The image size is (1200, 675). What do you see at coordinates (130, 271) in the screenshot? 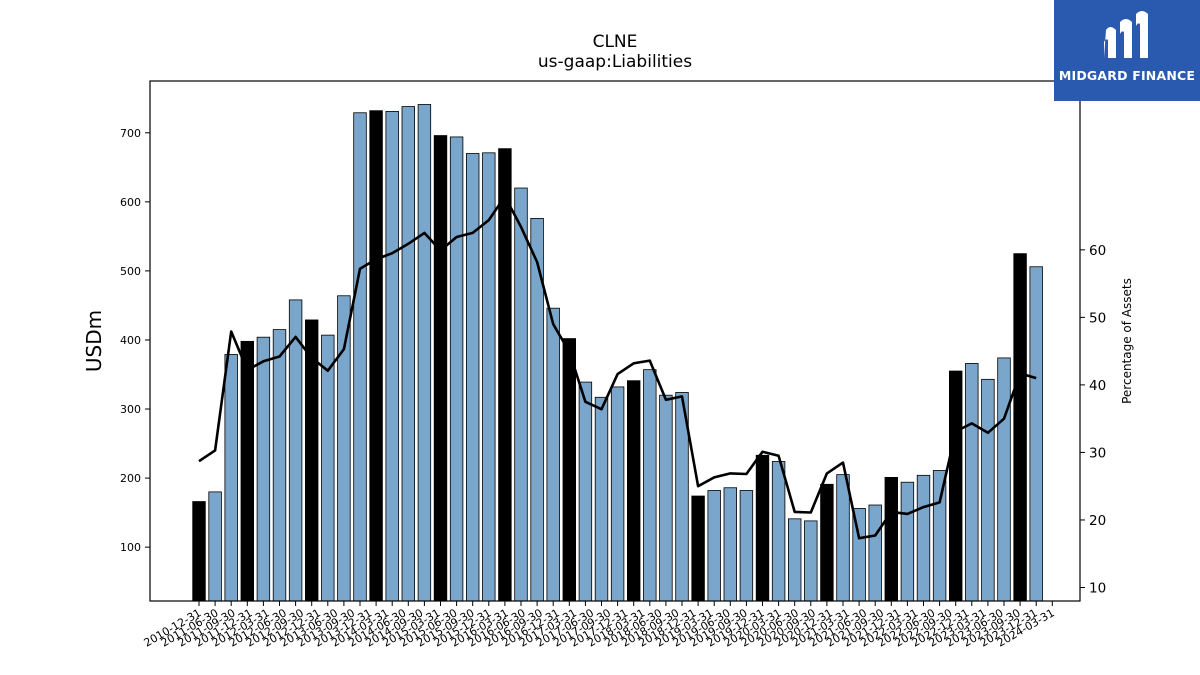
I see `y-tick-label: 500` at bounding box center [130, 271].